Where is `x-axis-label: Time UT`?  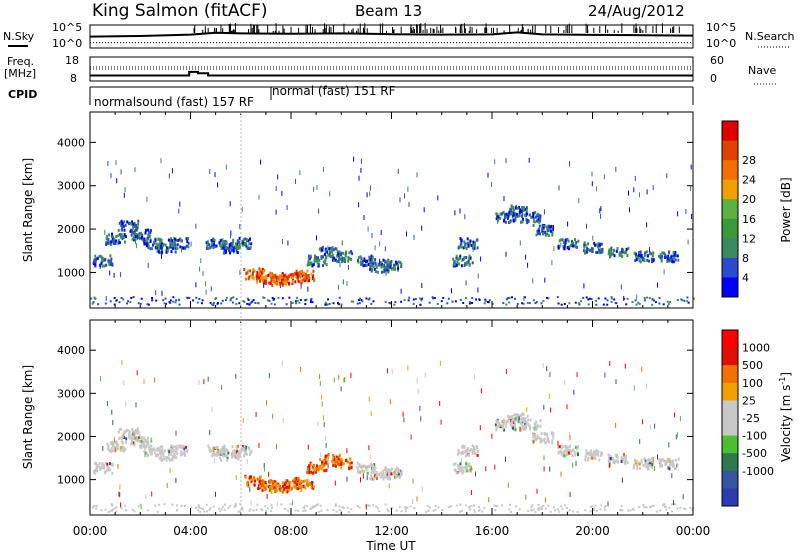
x-axis-label: Time UT is located at coordinates (390, 546).